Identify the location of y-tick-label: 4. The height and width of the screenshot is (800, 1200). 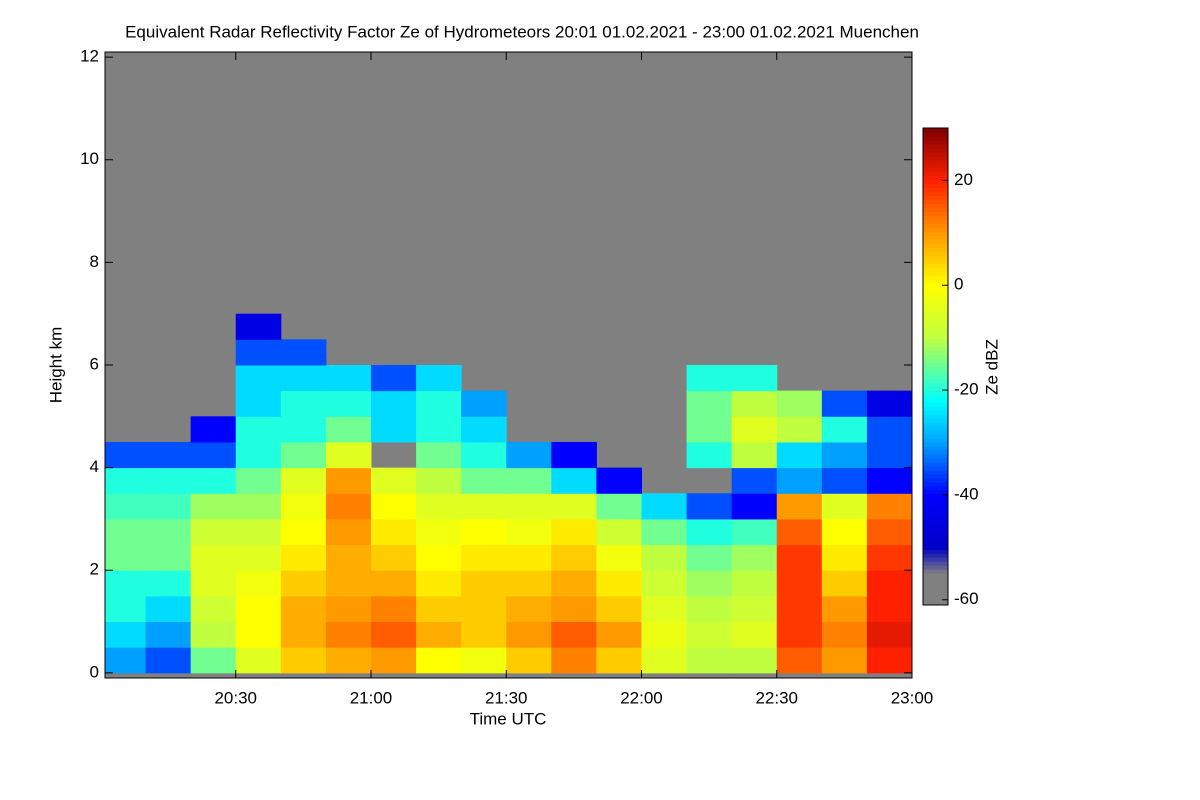
(94, 466).